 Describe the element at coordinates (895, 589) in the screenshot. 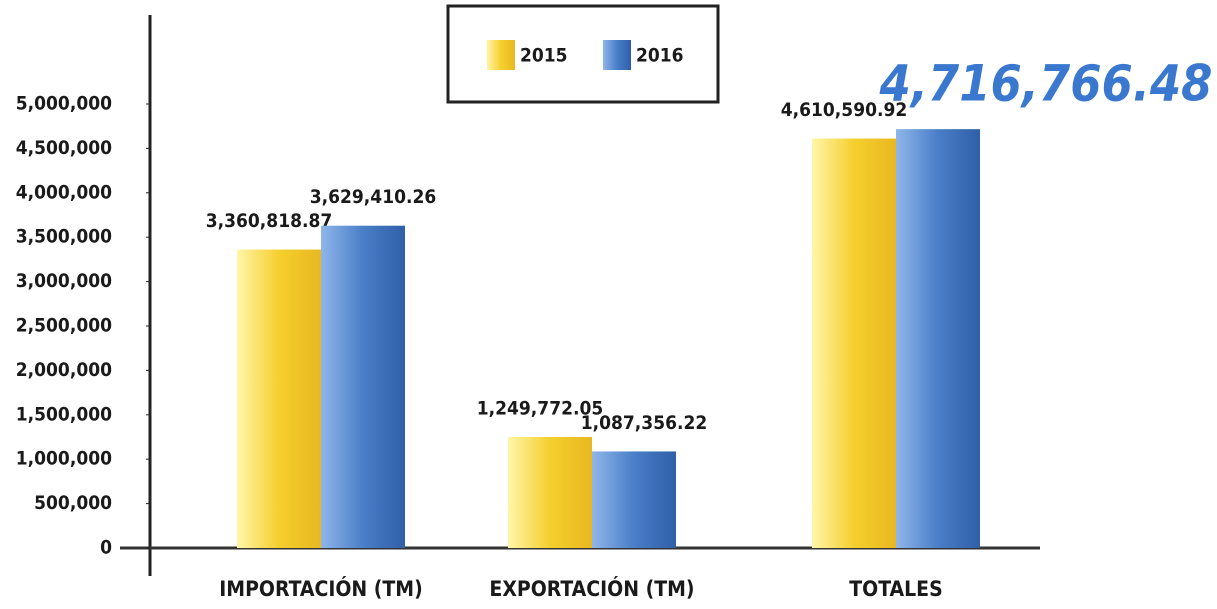

I see `x-tick-label: TOTALES` at that location.